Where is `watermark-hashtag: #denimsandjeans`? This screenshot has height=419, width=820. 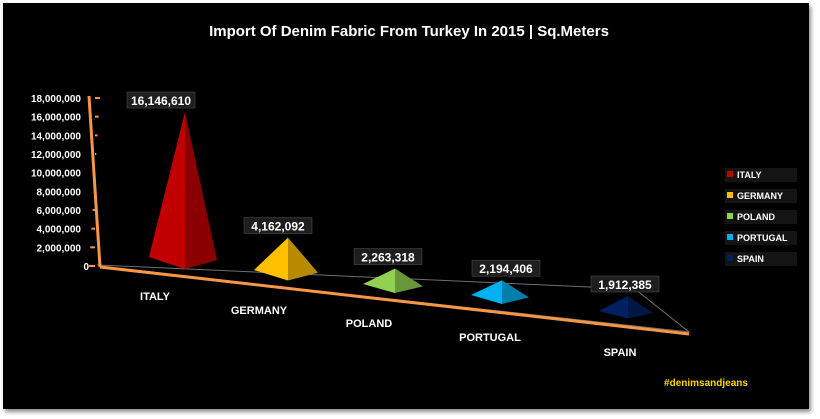
watermark-hashtag: #denimsandjeans is located at coordinates (706, 383).